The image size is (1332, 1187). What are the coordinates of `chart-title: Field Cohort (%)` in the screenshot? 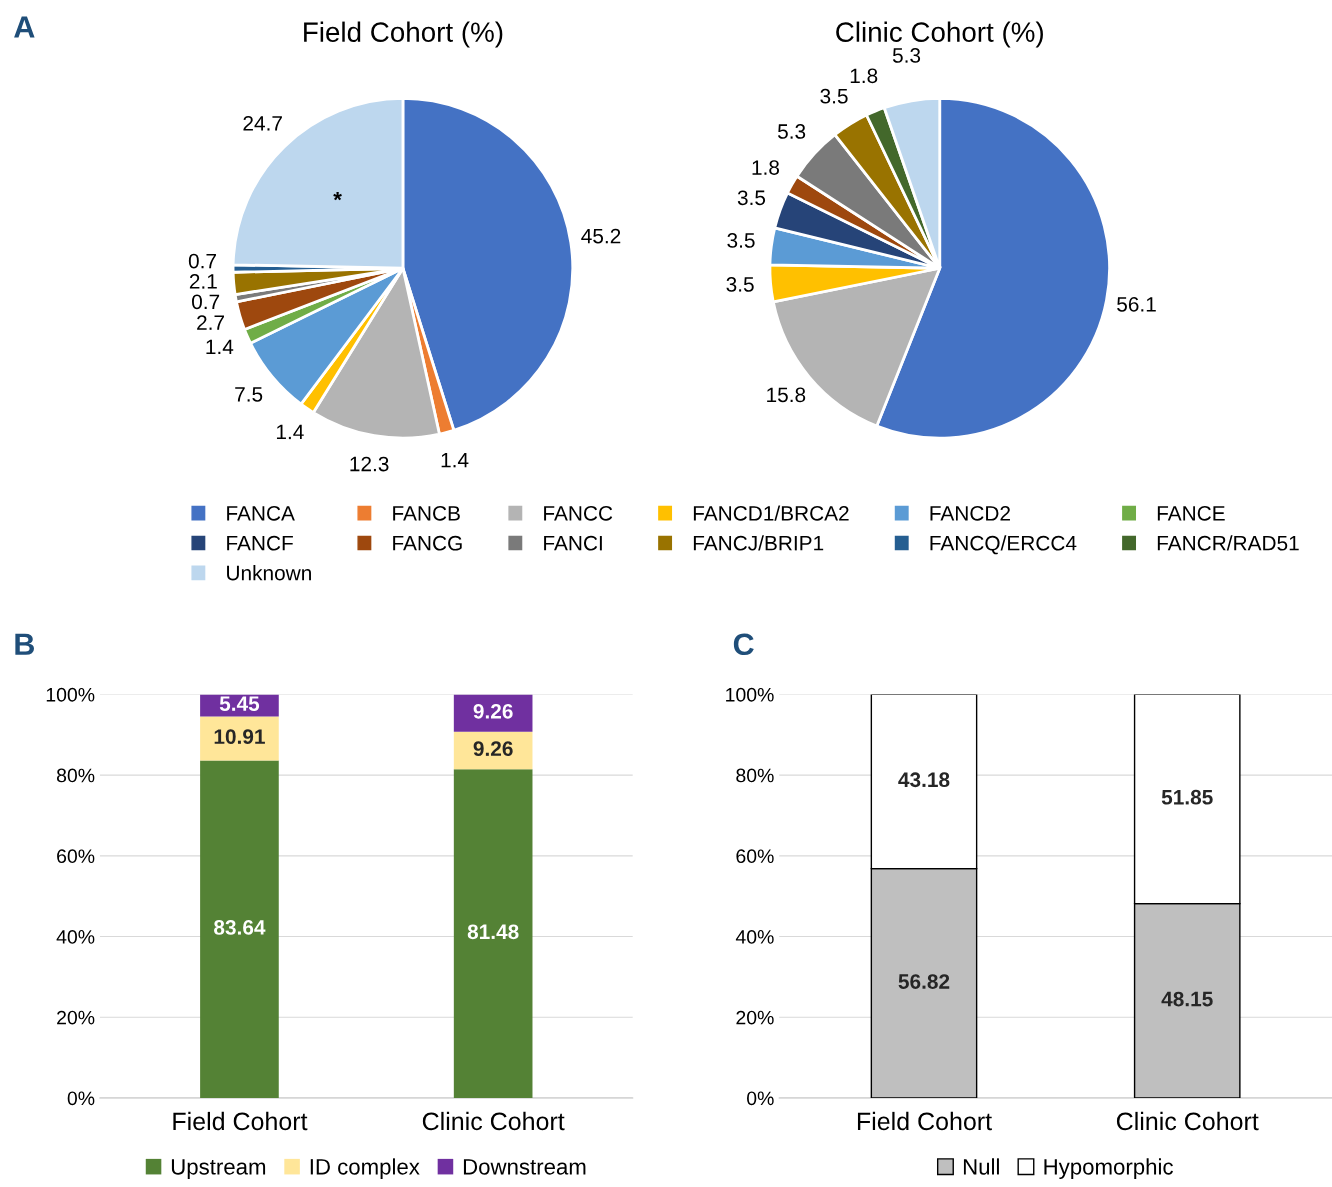 It's located at (403, 34).